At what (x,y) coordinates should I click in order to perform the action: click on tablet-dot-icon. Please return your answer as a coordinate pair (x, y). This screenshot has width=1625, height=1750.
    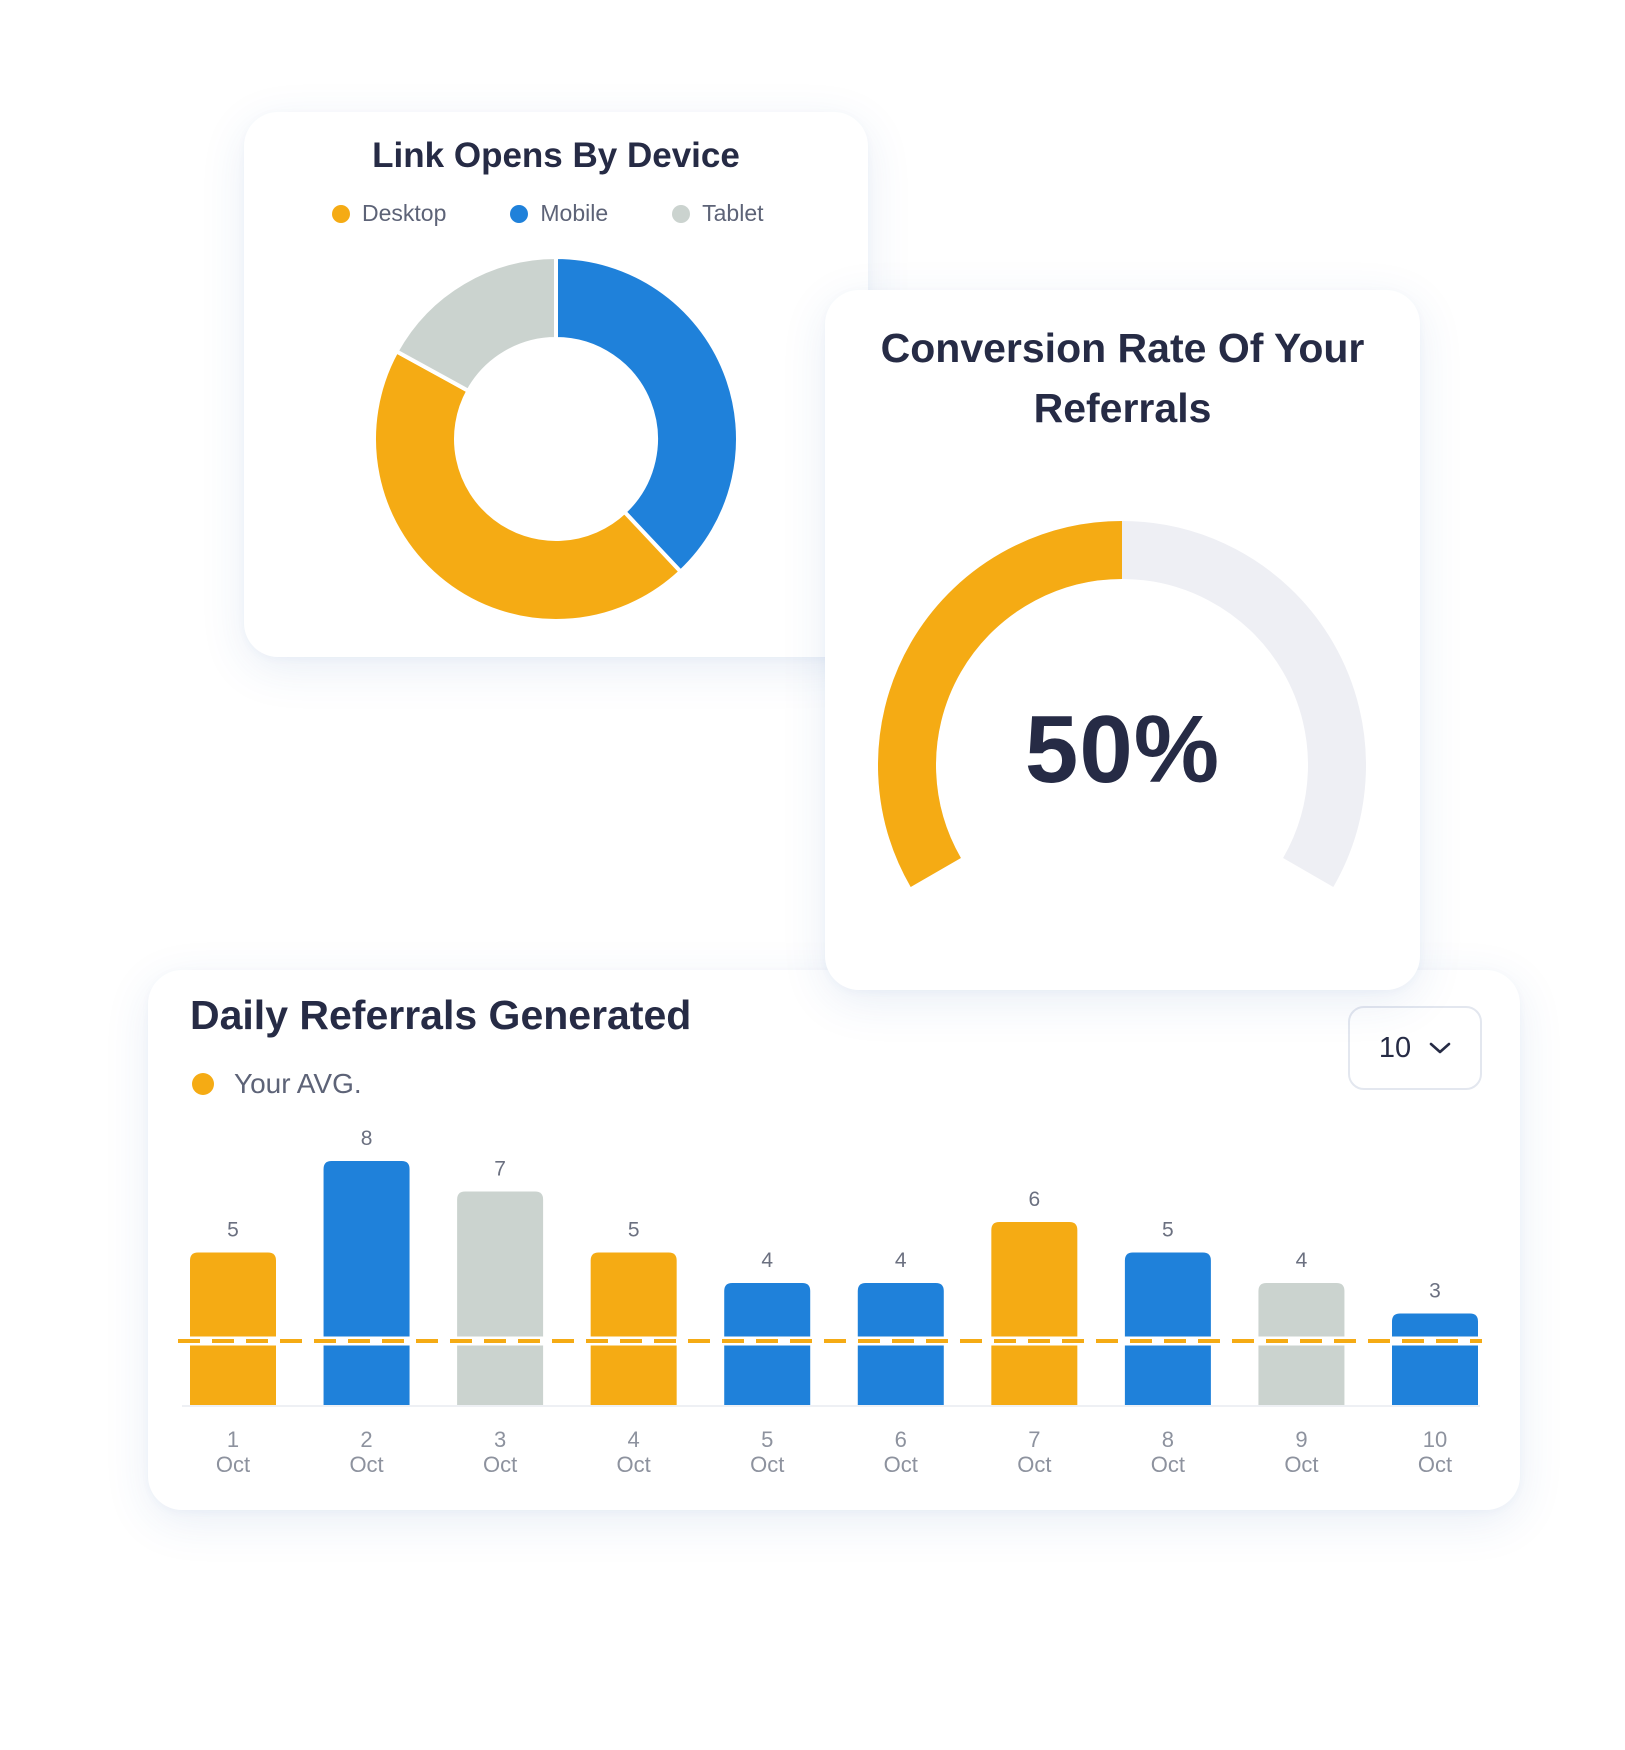
    Looking at the image, I should click on (681, 213).